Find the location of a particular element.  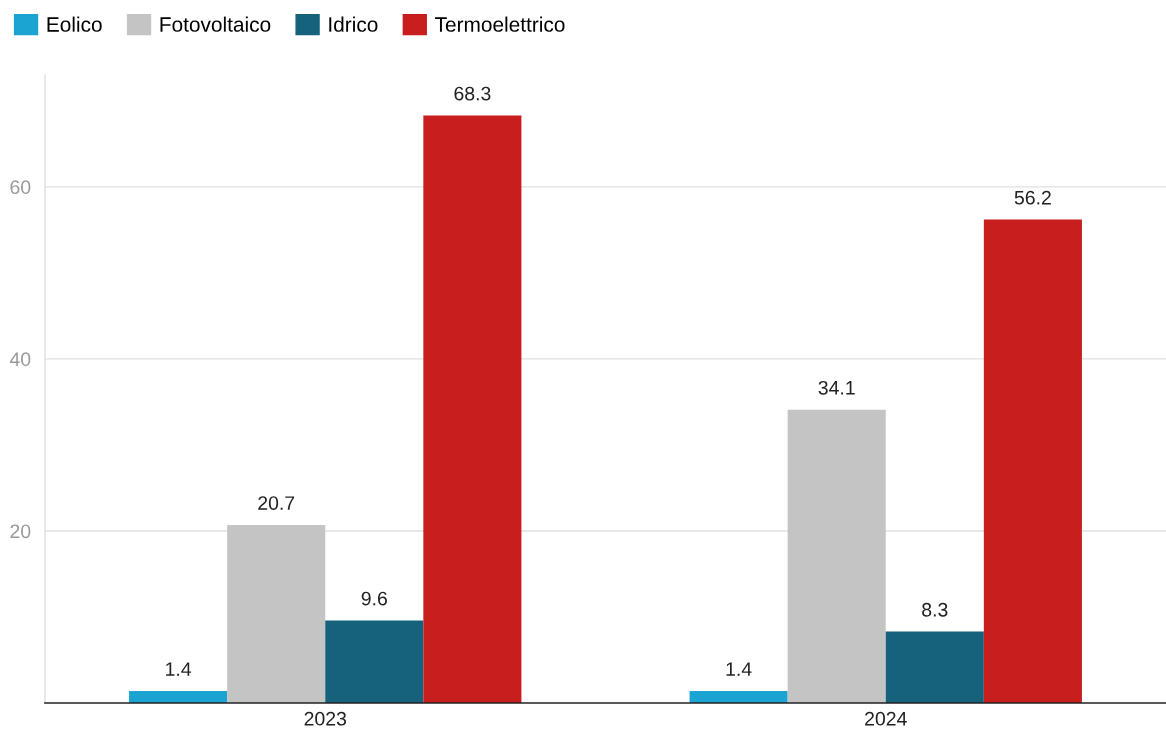

y-tick-label: 40 is located at coordinates (20, 359).